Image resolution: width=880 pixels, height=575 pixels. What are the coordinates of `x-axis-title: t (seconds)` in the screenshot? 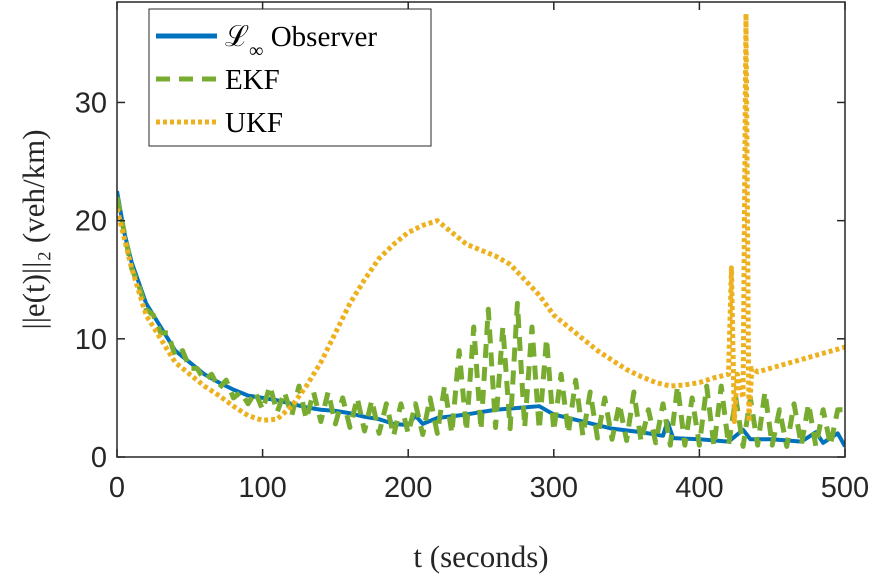 It's located at (481, 556).